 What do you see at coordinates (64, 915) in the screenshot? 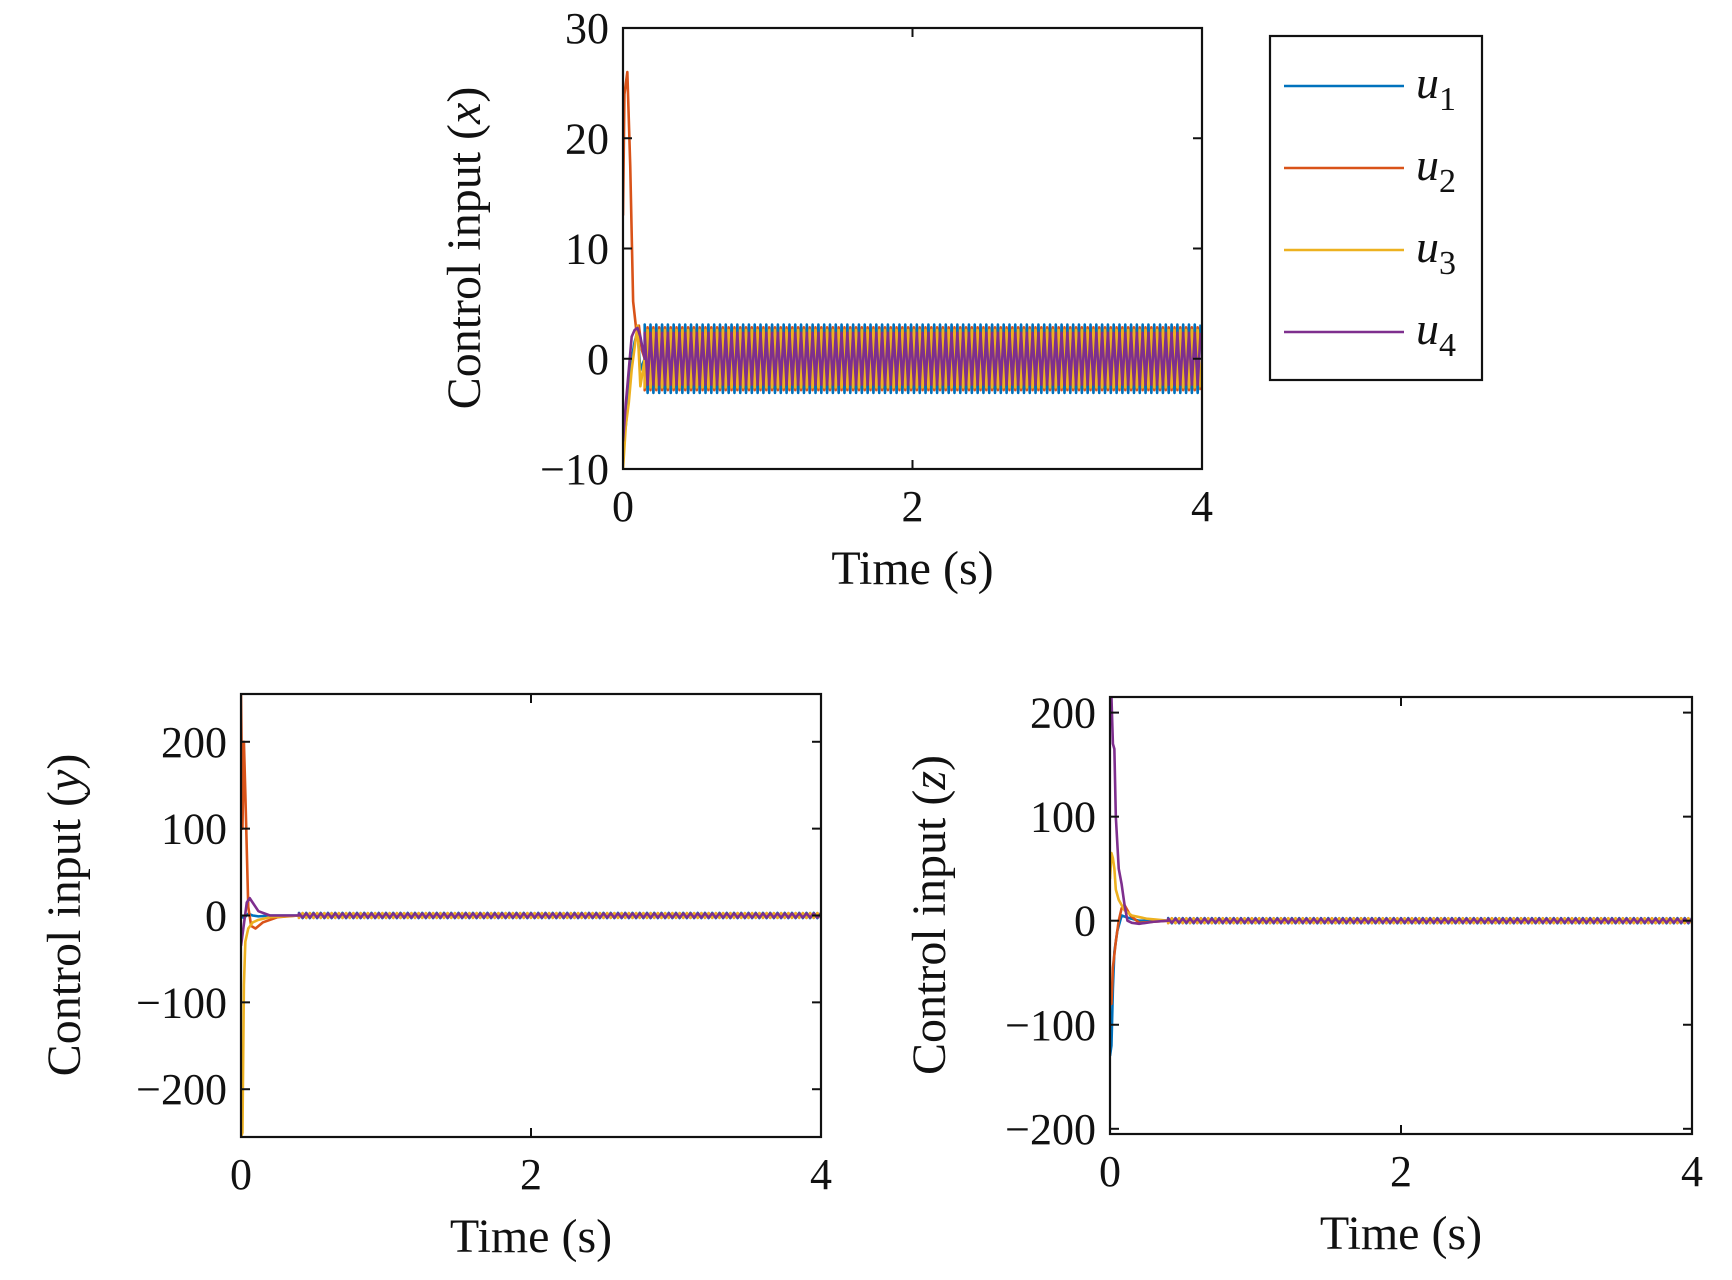
I see `y-axis-label: Control input (y)` at bounding box center [64, 915].